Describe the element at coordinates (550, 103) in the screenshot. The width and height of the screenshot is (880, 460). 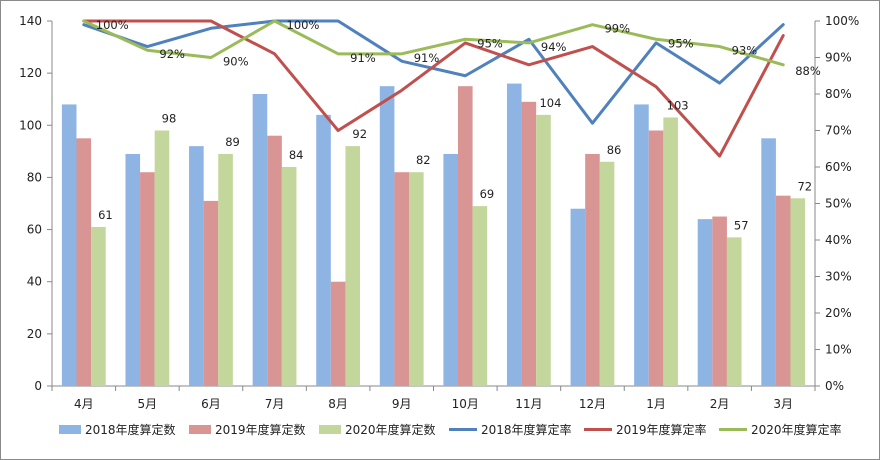
I see `bar-data-label: 104` at that location.